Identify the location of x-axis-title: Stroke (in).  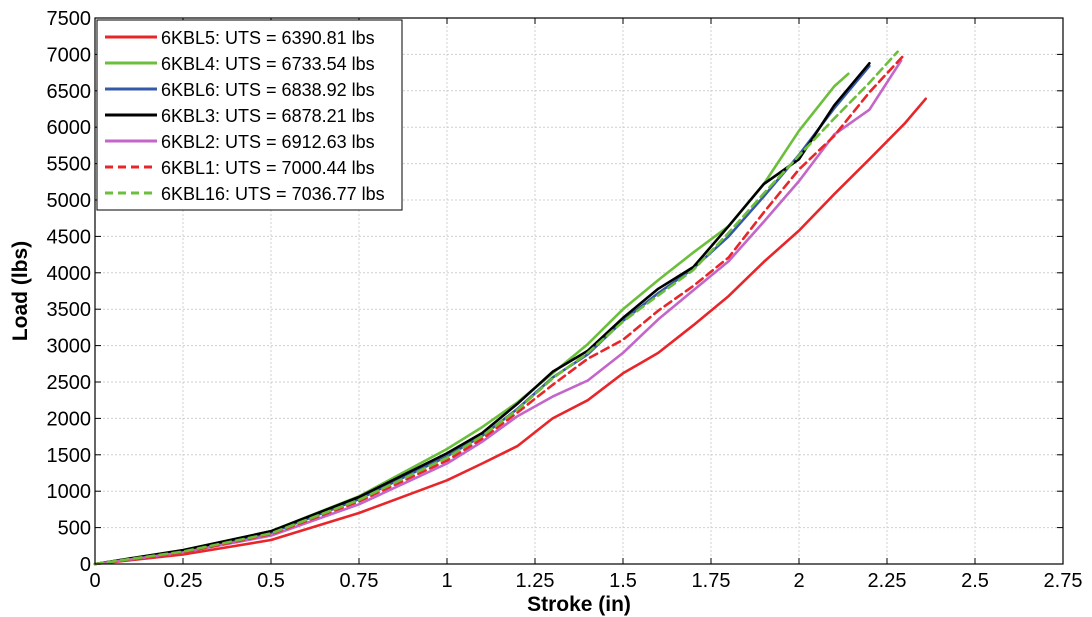
(579, 604).